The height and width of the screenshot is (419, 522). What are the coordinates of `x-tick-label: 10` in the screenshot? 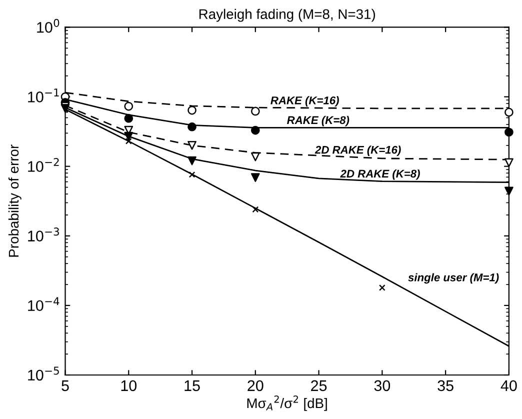 It's located at (129, 386).